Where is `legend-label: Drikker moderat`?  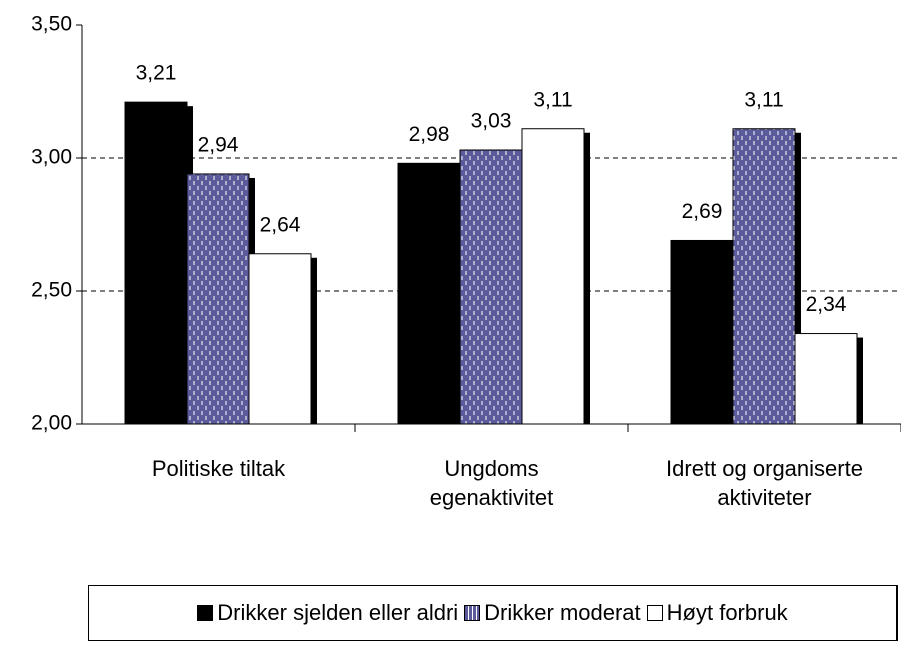
legend-label: Drikker moderat is located at coordinates (562, 612).